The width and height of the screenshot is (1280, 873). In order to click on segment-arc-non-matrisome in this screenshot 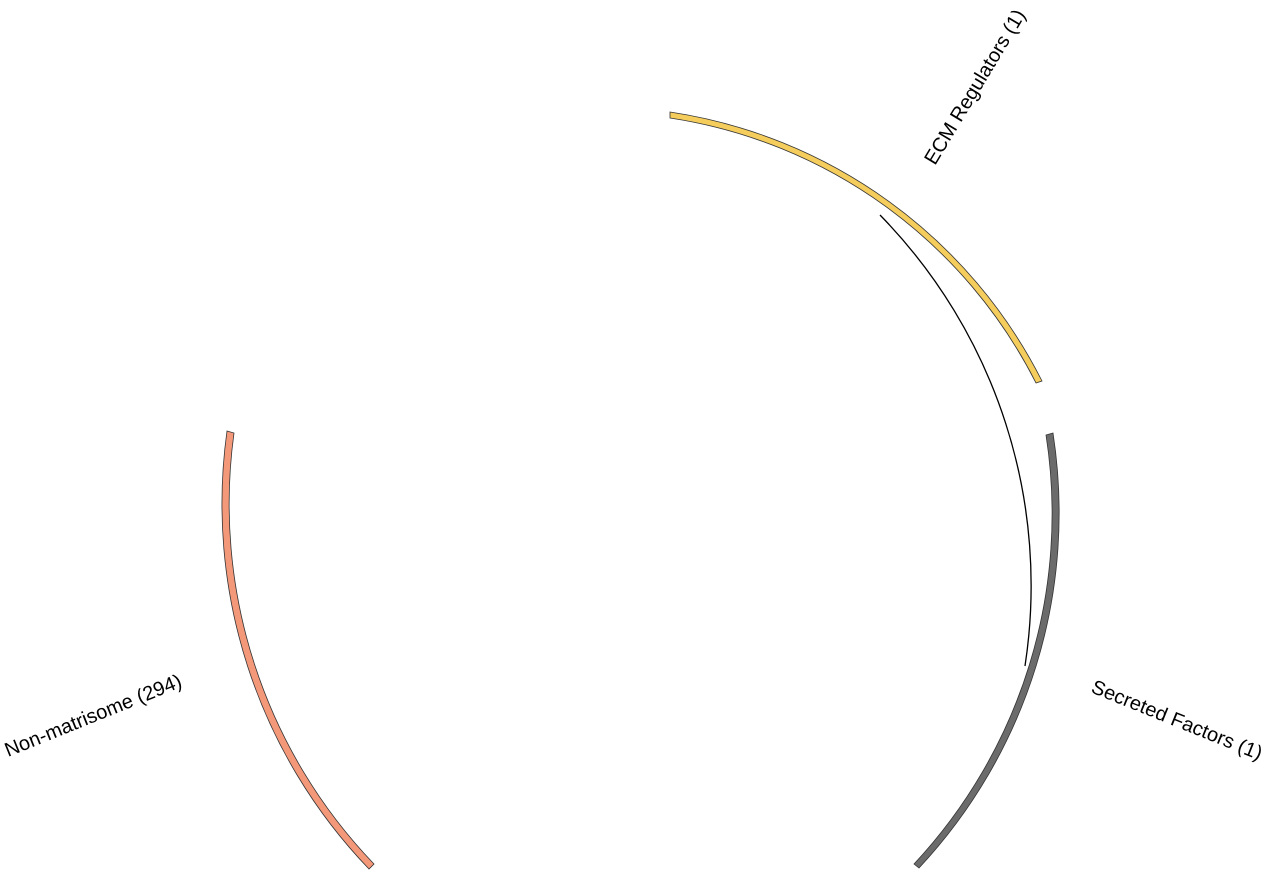, I will do `click(298, 650)`.